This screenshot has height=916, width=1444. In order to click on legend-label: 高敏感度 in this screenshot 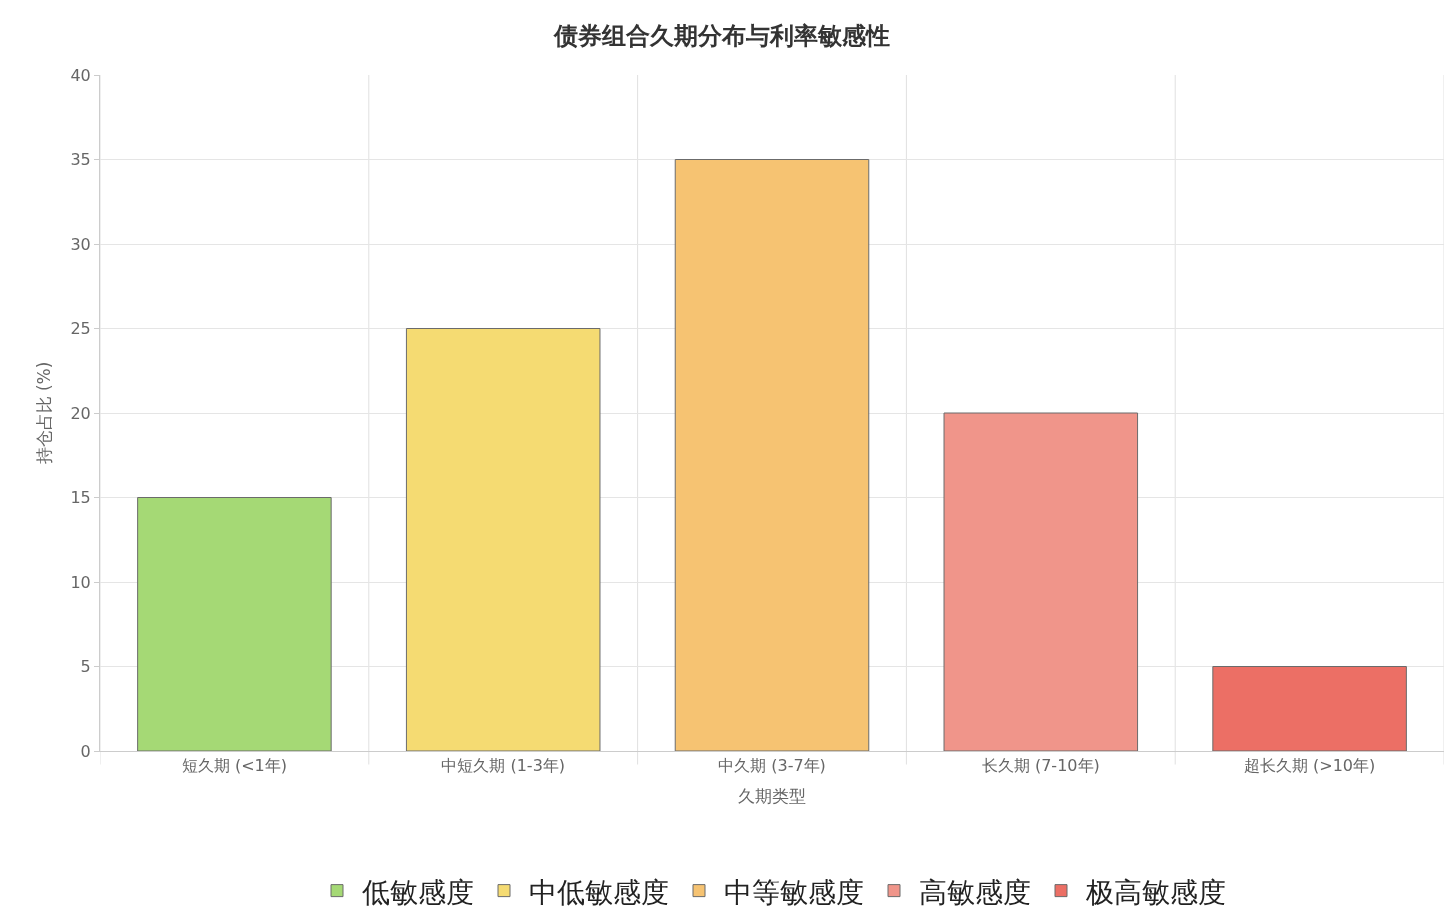, I will do `click(975, 892)`.